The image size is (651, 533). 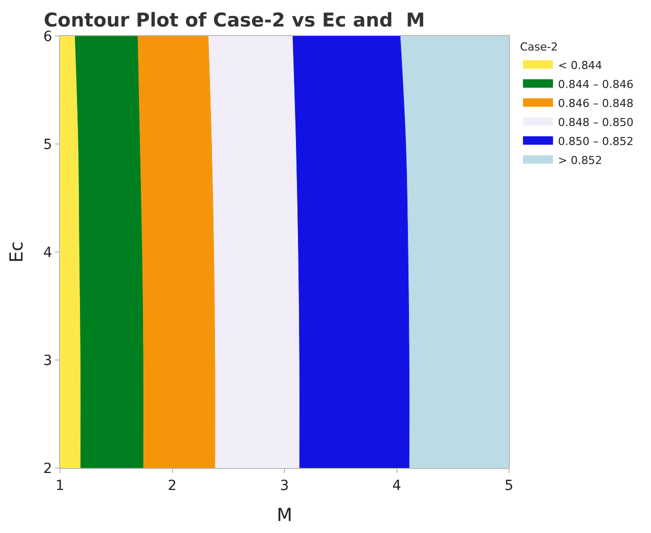 I want to click on y-tick-label: 4, so click(x=47, y=252).